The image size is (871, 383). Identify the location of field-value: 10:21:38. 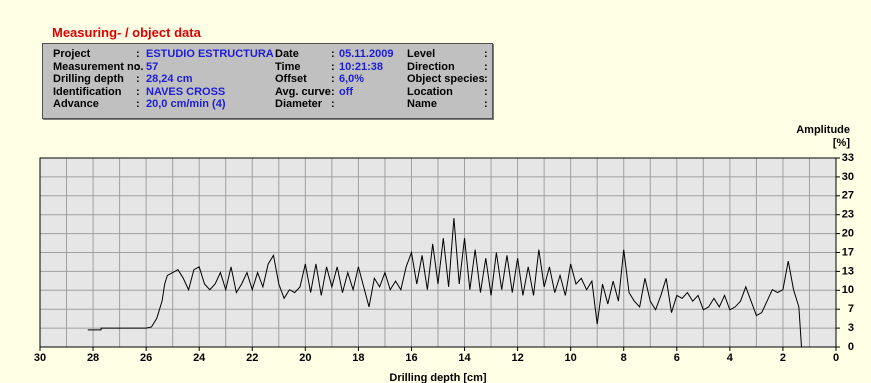
(361, 66).